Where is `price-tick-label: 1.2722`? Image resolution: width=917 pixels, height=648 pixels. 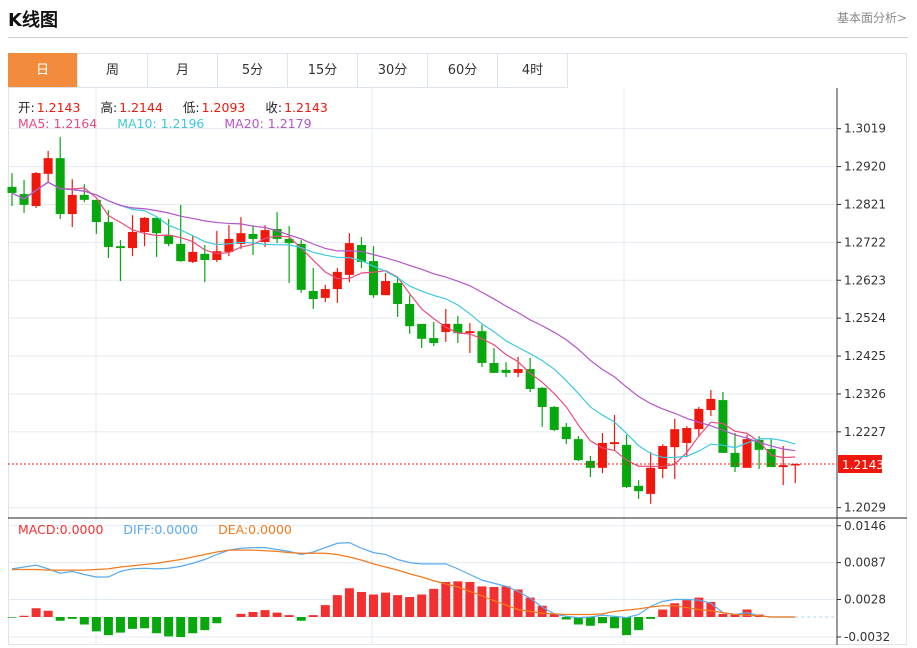
price-tick-label: 1.2722 is located at coordinates (865, 242).